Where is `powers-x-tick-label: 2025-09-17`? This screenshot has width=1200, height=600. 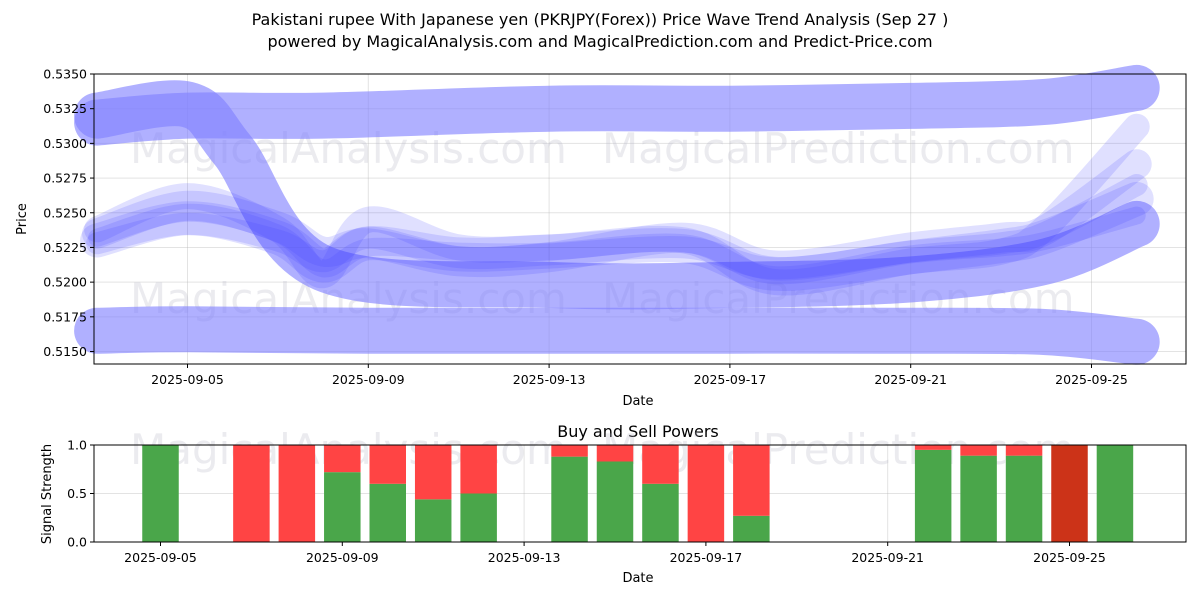
powers-x-tick-label: 2025-09-17 is located at coordinates (706, 557).